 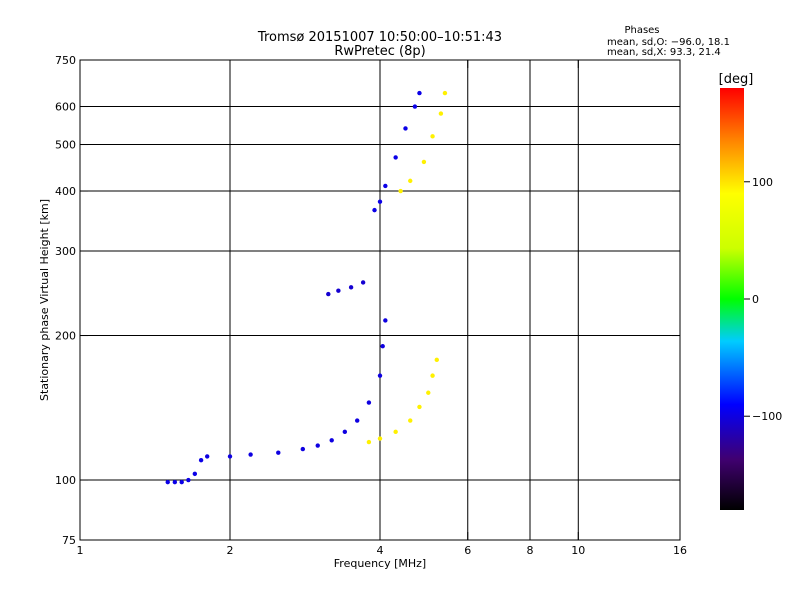 What do you see at coordinates (467, 550) in the screenshot?
I see `x-tick-label-6: 6` at bounding box center [467, 550].